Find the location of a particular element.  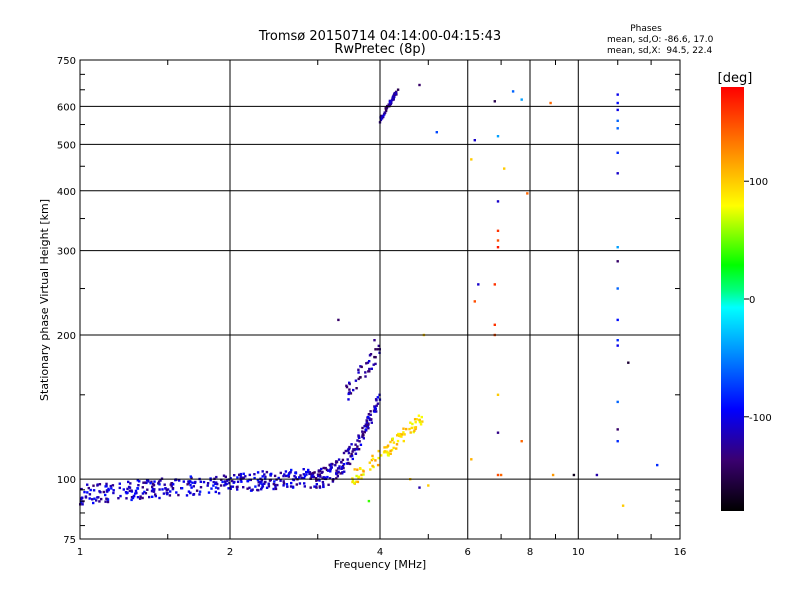

colorbar is located at coordinates (732, 299).